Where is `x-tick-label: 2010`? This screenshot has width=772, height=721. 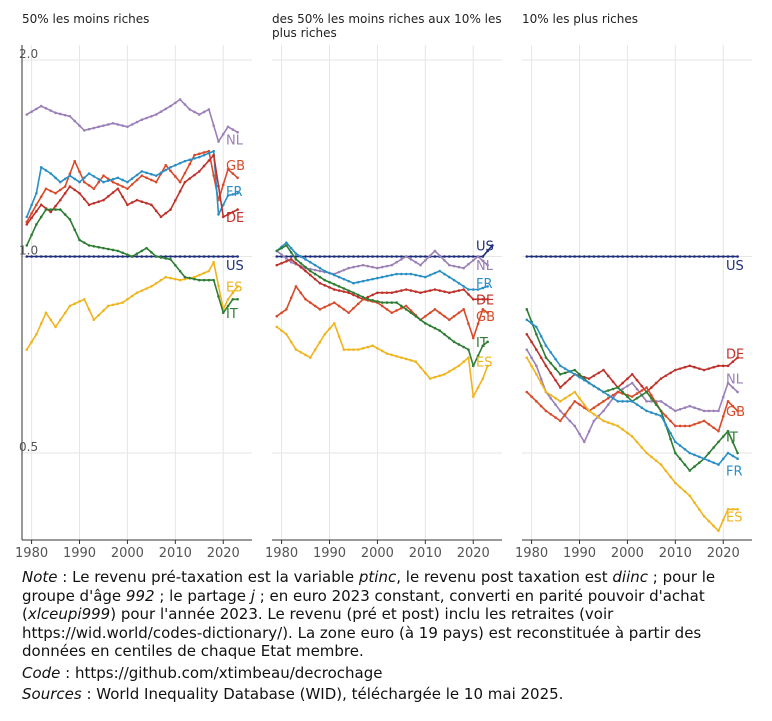
x-tick-label: 2010 is located at coordinates (425, 553).